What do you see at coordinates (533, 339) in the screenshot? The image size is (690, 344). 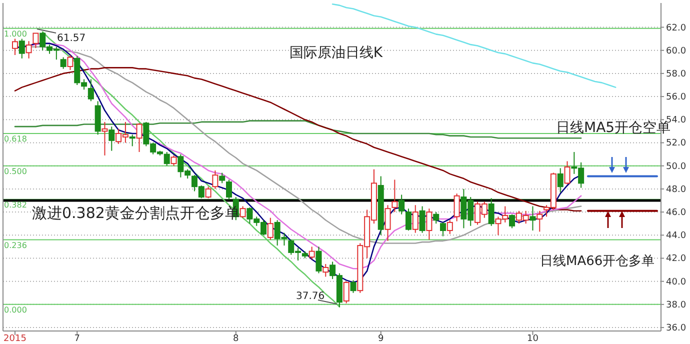 I see `x-tick-label: 10` at bounding box center [533, 339].